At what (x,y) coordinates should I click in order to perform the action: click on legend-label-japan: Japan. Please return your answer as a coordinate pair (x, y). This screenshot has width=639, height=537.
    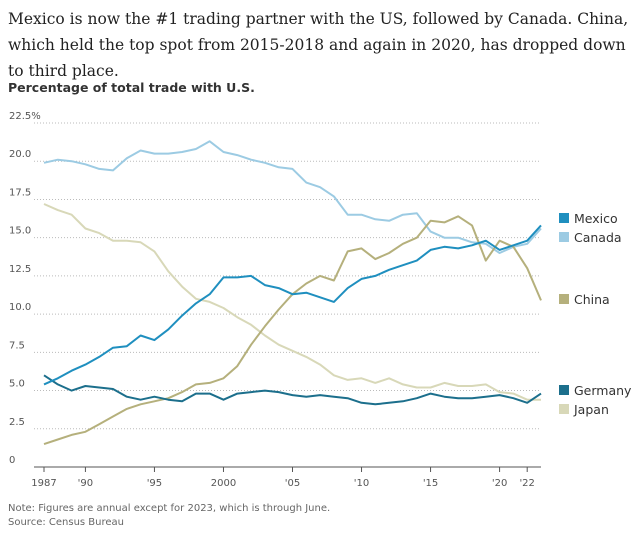
    Looking at the image, I should click on (591, 409).